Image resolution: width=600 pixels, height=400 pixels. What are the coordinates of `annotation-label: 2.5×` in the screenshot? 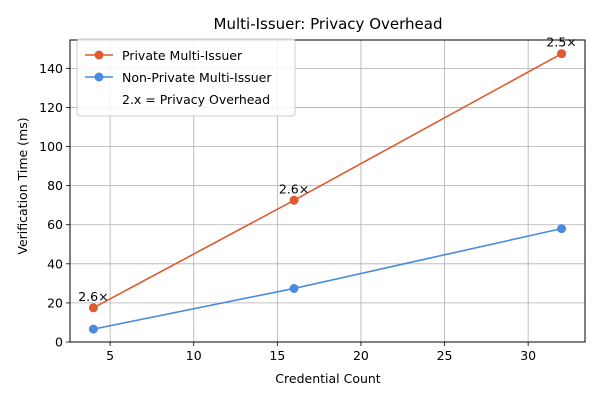 It's located at (561, 42).